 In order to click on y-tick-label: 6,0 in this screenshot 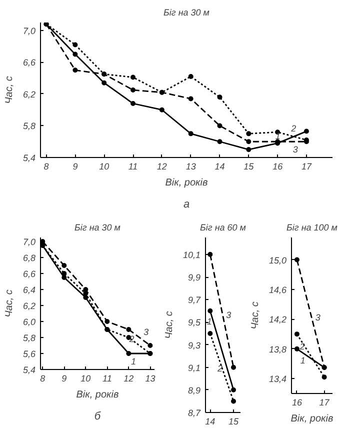, I will do `click(29, 322)`.